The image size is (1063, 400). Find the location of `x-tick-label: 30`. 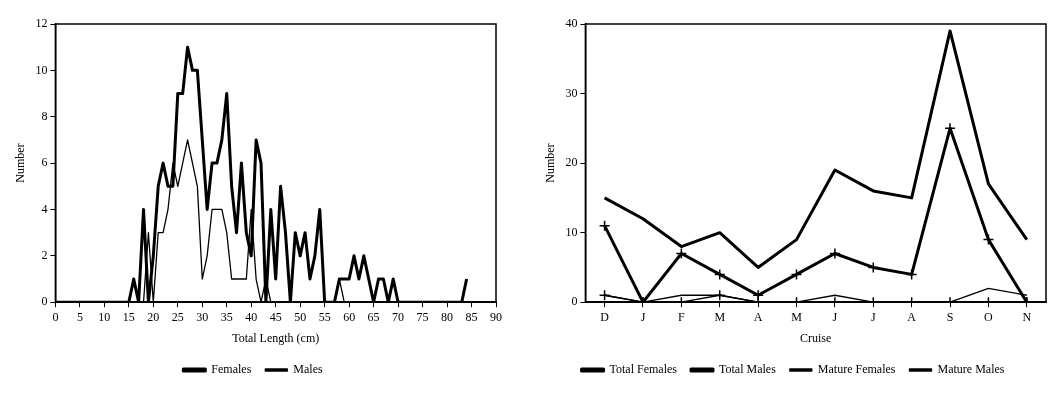

x-tick-label: 30 is located at coordinates (202, 316).